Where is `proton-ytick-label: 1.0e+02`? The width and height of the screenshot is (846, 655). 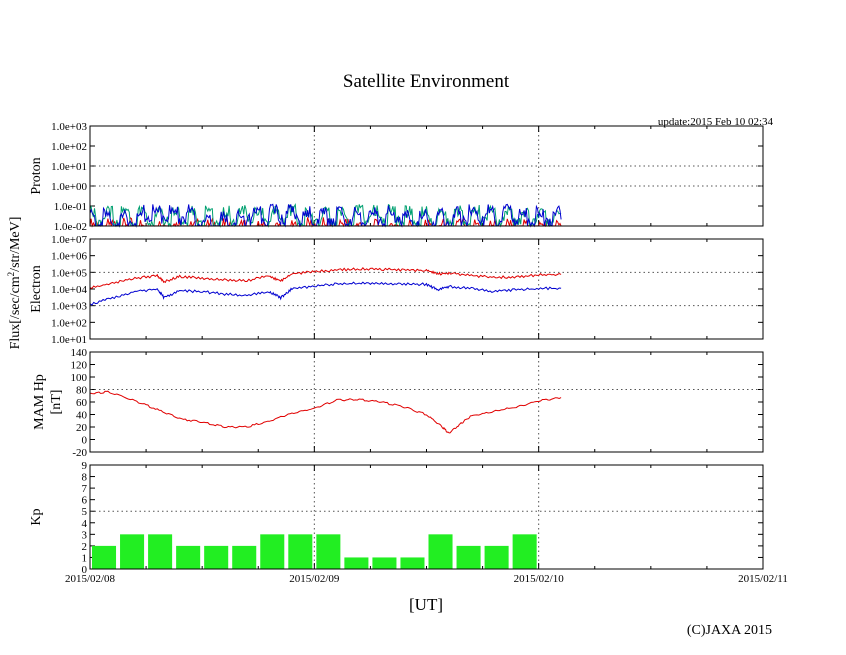
proton-ytick-label: 1.0e+02 is located at coordinates (69, 147).